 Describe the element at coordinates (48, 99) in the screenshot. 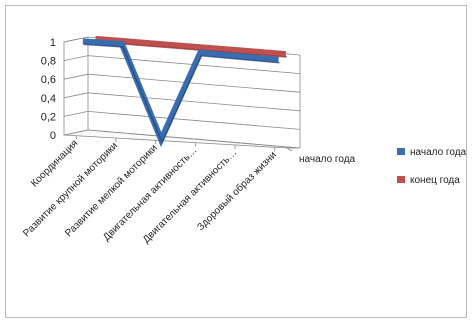

I see `y-tick-label: 0,4` at that location.